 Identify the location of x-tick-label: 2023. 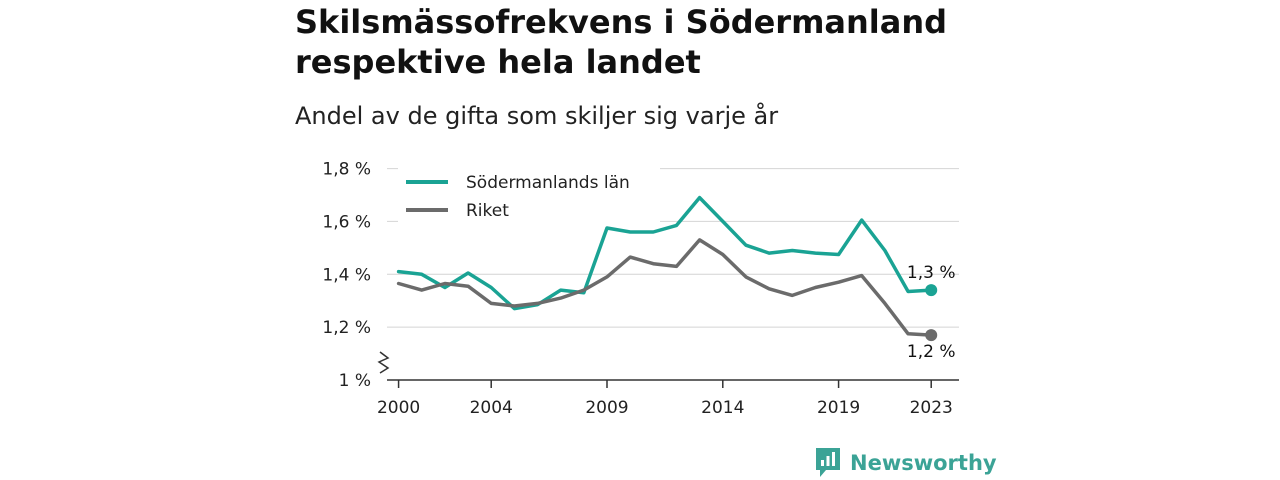
(931, 408).